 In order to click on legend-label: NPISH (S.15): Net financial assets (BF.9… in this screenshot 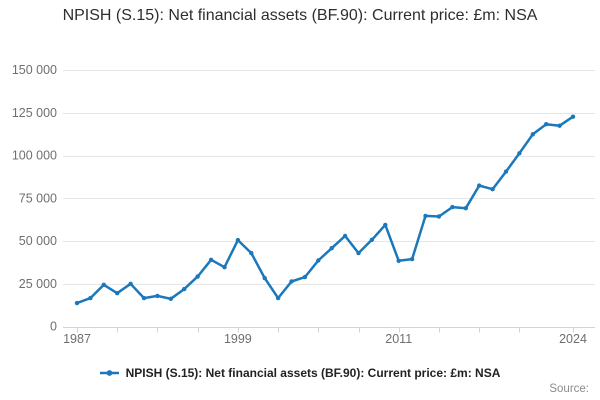, I will do `click(313, 373)`.